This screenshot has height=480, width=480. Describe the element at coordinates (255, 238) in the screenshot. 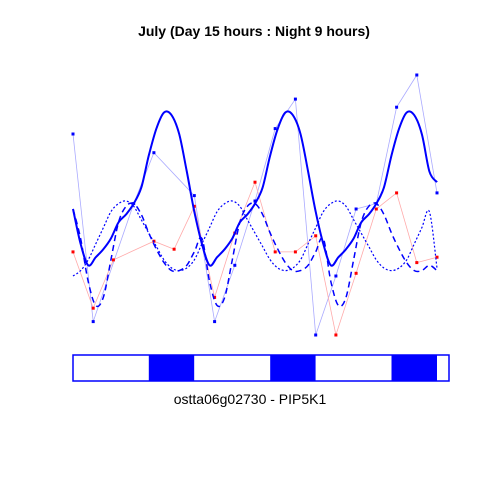

I see `series-4-curve` at that location.